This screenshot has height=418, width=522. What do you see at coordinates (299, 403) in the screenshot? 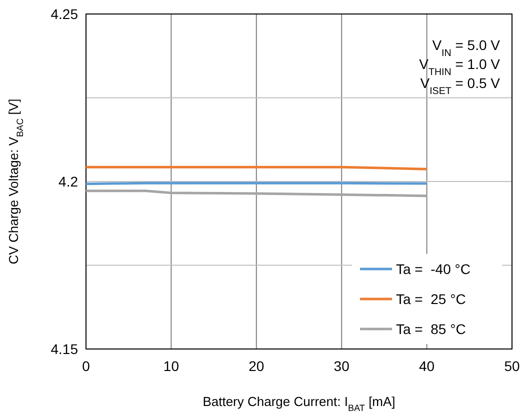
I see `x-axis-title: Battery Charge Current: I$_{BAT}$ [mA]` at bounding box center [299, 403].